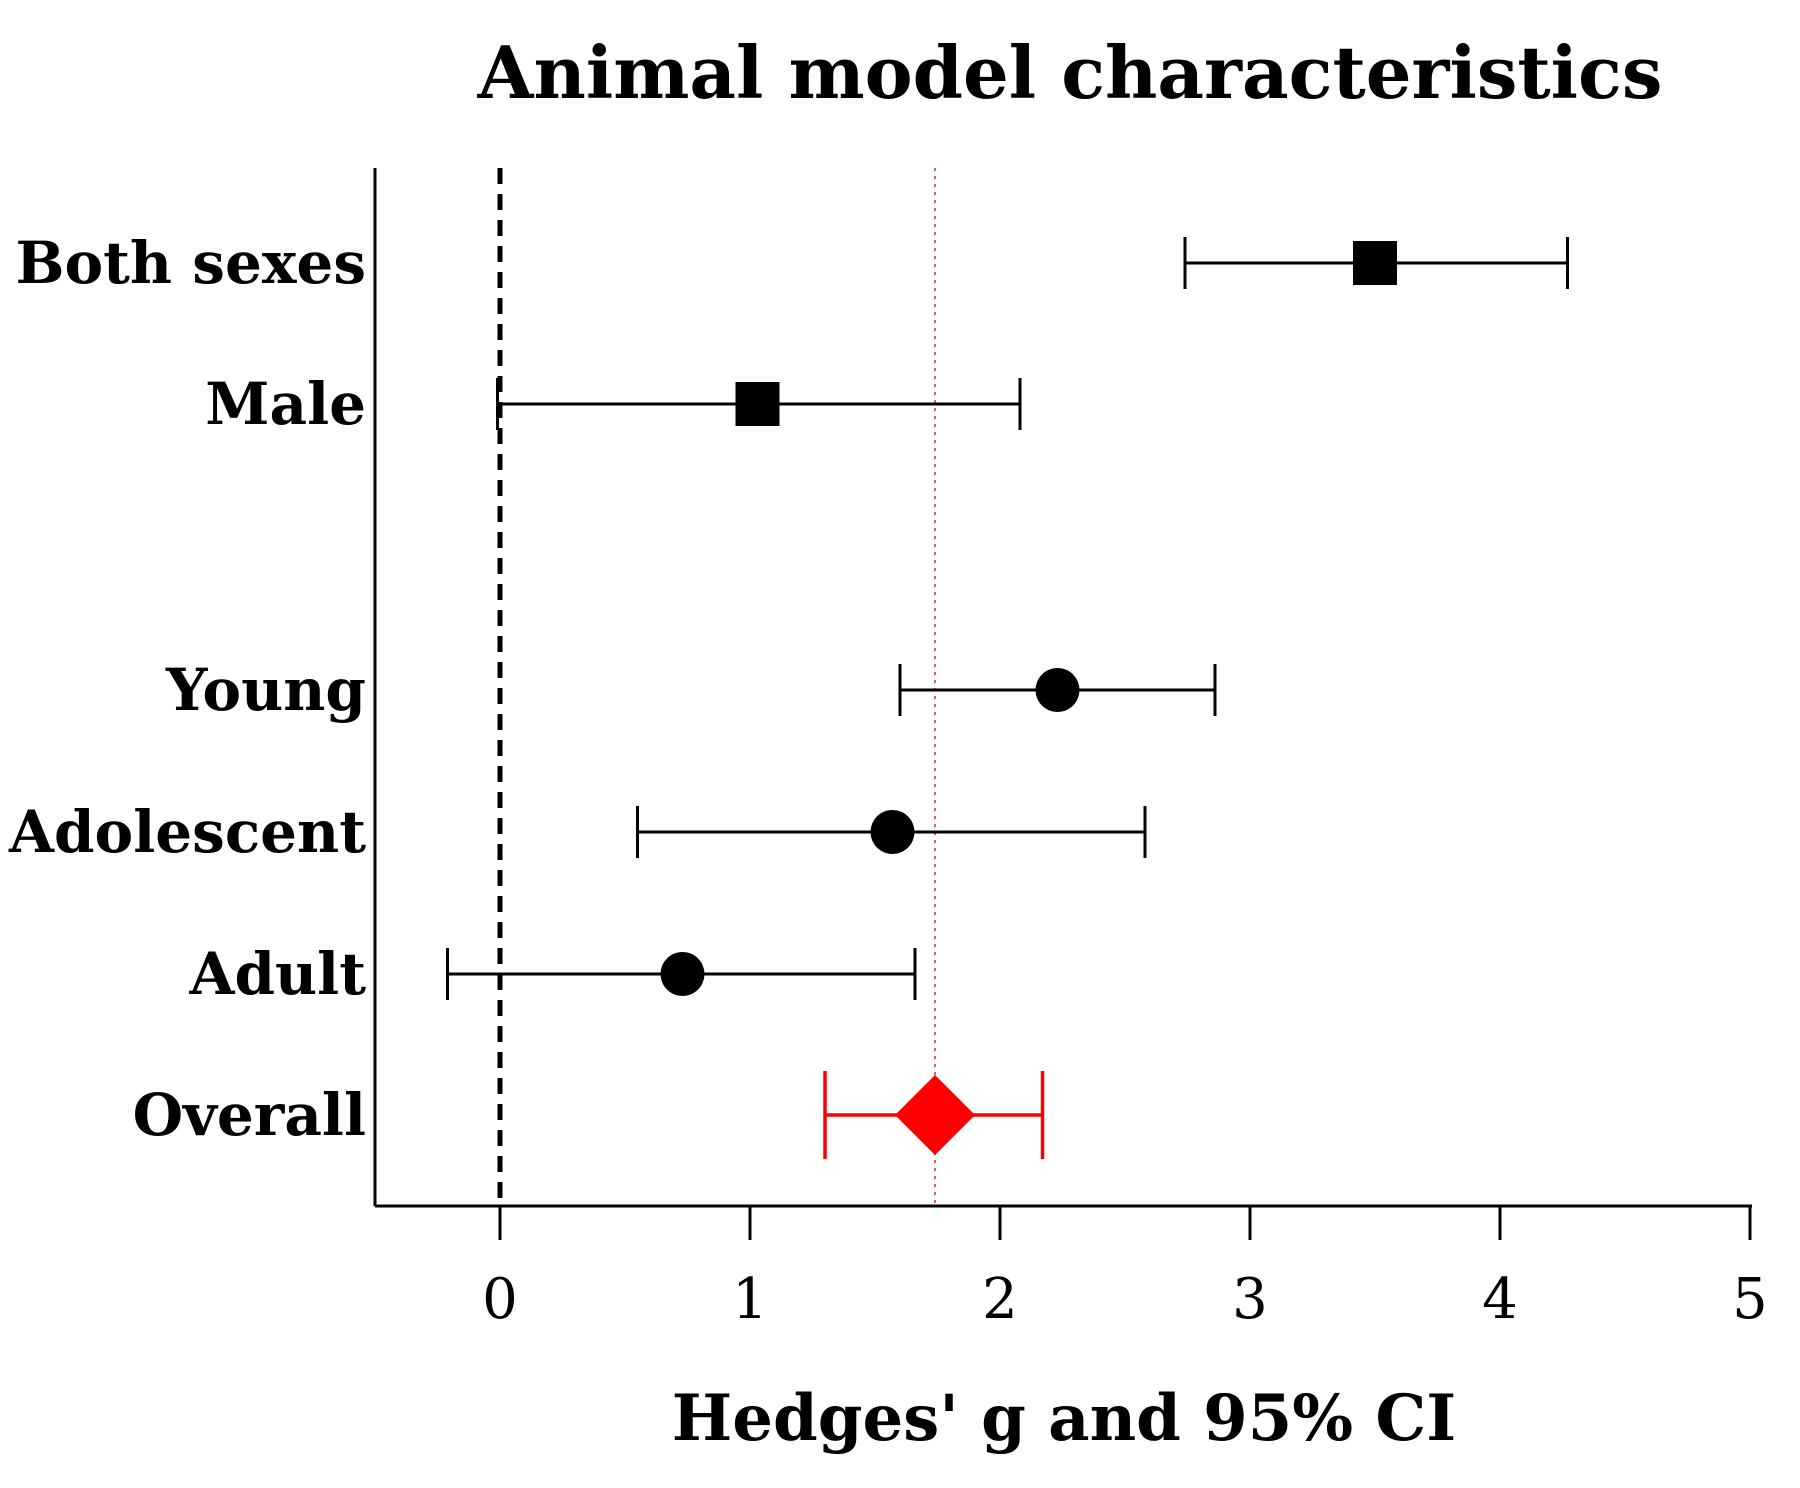 Image resolution: width=1800 pixels, height=1488 pixels. I want to click on point-male, so click(757, 404).